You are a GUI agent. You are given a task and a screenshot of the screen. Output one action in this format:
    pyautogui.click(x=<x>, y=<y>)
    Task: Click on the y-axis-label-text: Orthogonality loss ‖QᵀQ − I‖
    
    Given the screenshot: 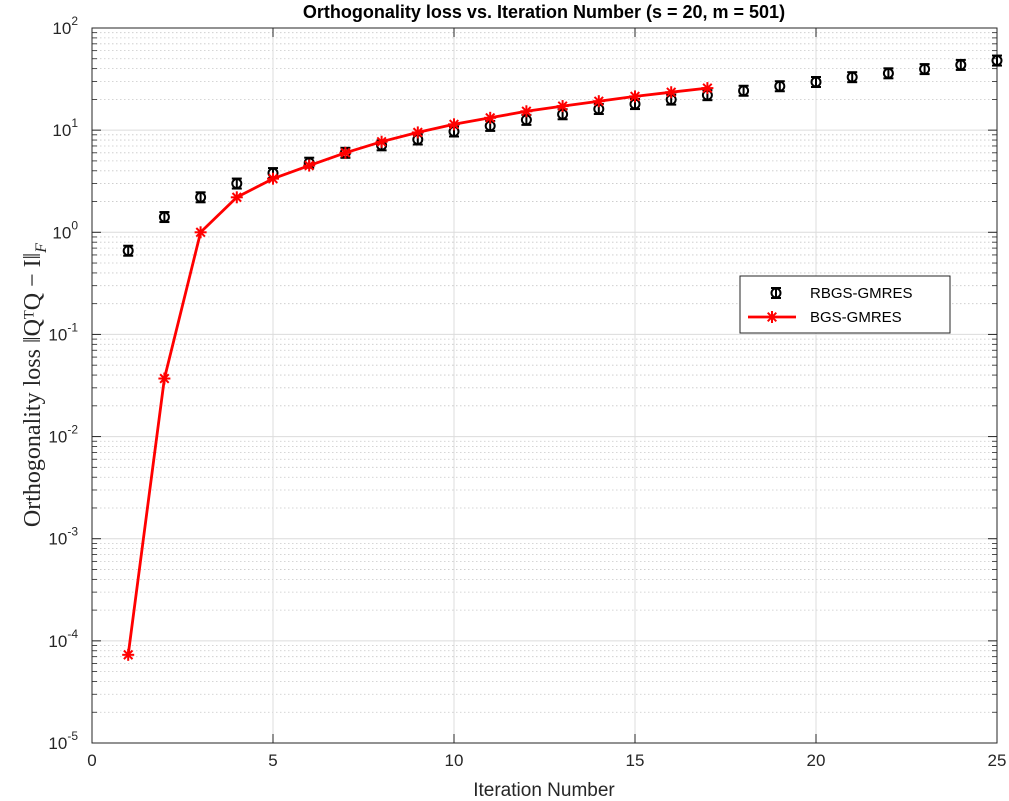 What is the action you would take?
    pyautogui.click(x=33, y=390)
    